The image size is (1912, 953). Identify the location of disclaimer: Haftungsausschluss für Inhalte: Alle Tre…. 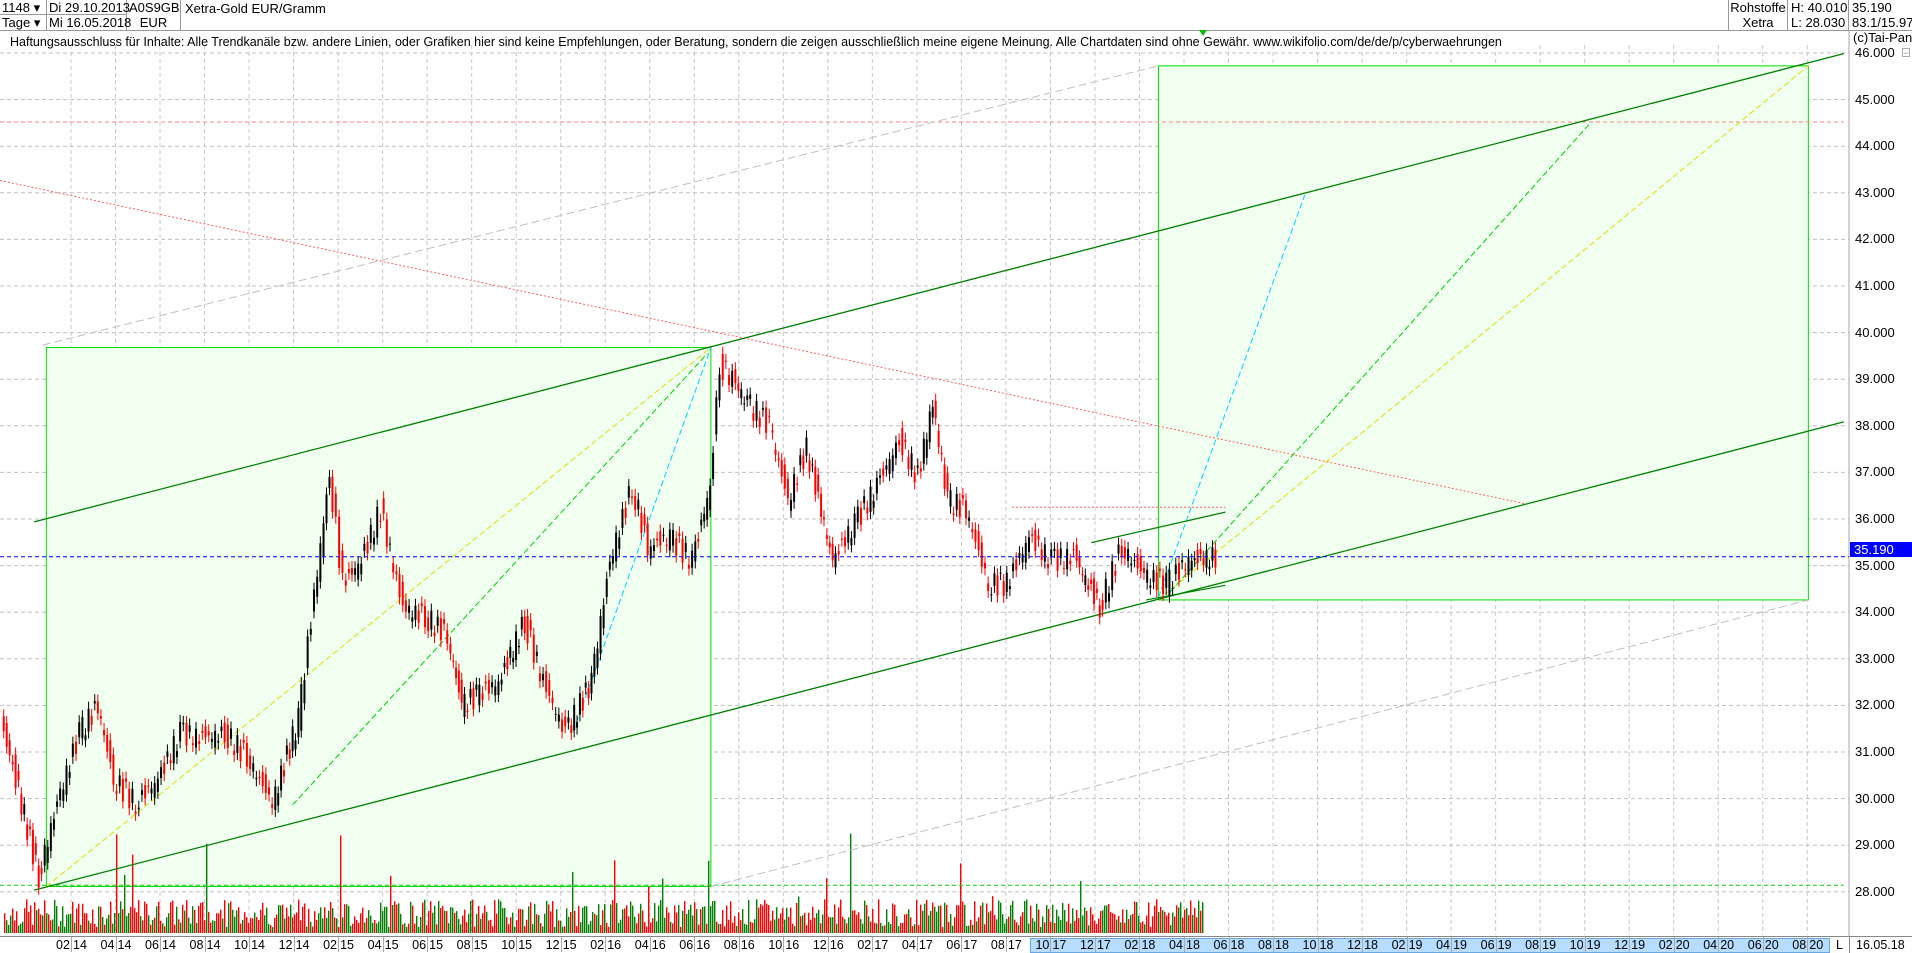
(756, 42).